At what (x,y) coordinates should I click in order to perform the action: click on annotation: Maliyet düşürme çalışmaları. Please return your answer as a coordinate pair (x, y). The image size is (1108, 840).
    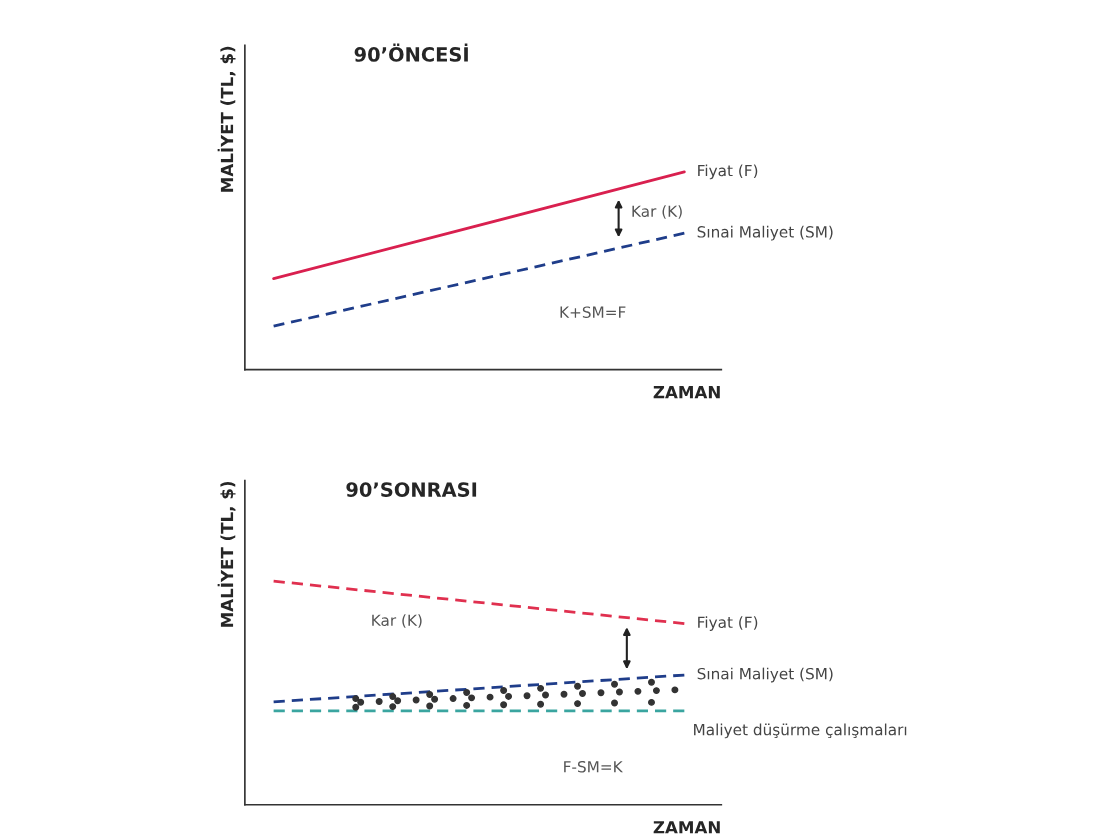
    Looking at the image, I should click on (800, 731).